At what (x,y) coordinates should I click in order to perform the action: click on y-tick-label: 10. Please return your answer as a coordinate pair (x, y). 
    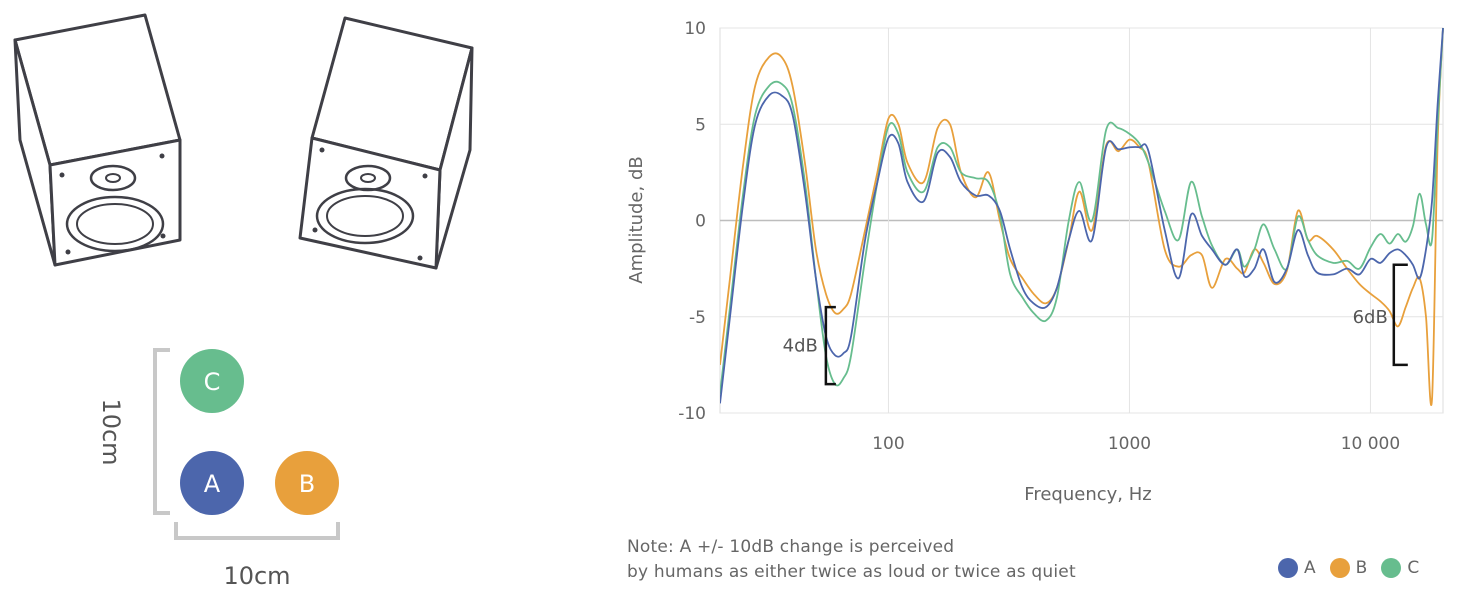
    Looking at the image, I should click on (695, 29).